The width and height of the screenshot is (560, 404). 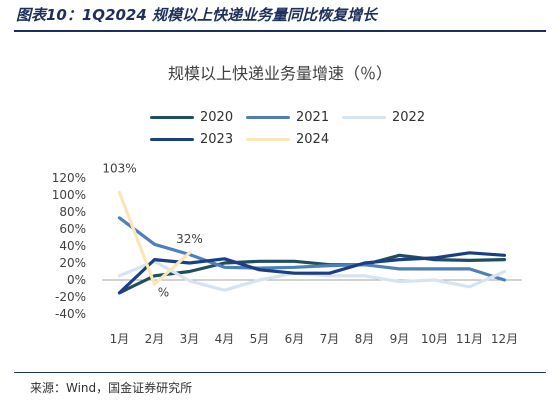 I want to click on legend-label-2021: 2021, so click(x=313, y=117).